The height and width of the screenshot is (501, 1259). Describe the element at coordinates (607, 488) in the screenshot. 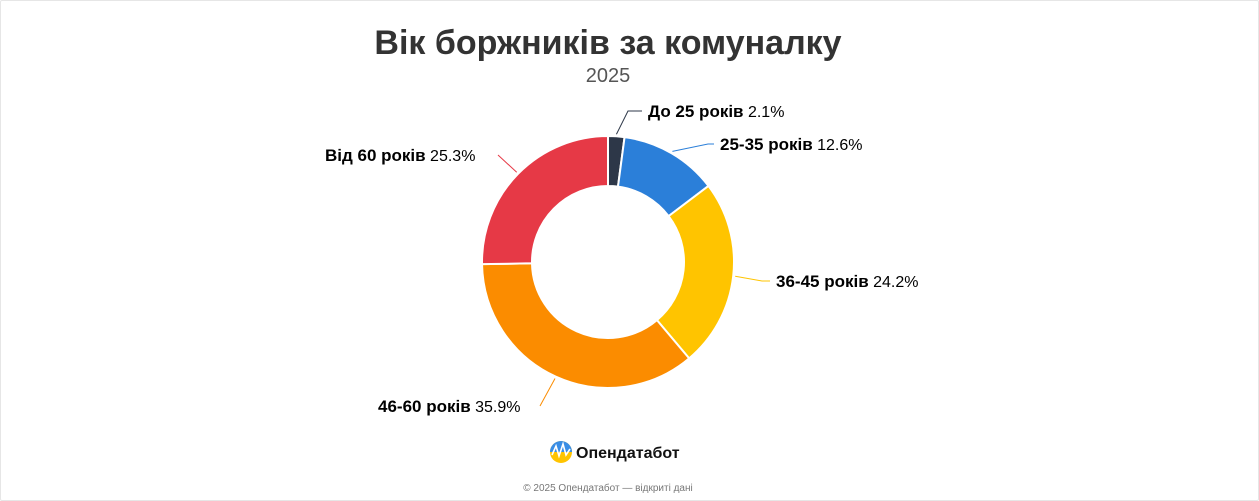

I see `footer-text: © 2025 Опендатабот — відкриті дані` at that location.